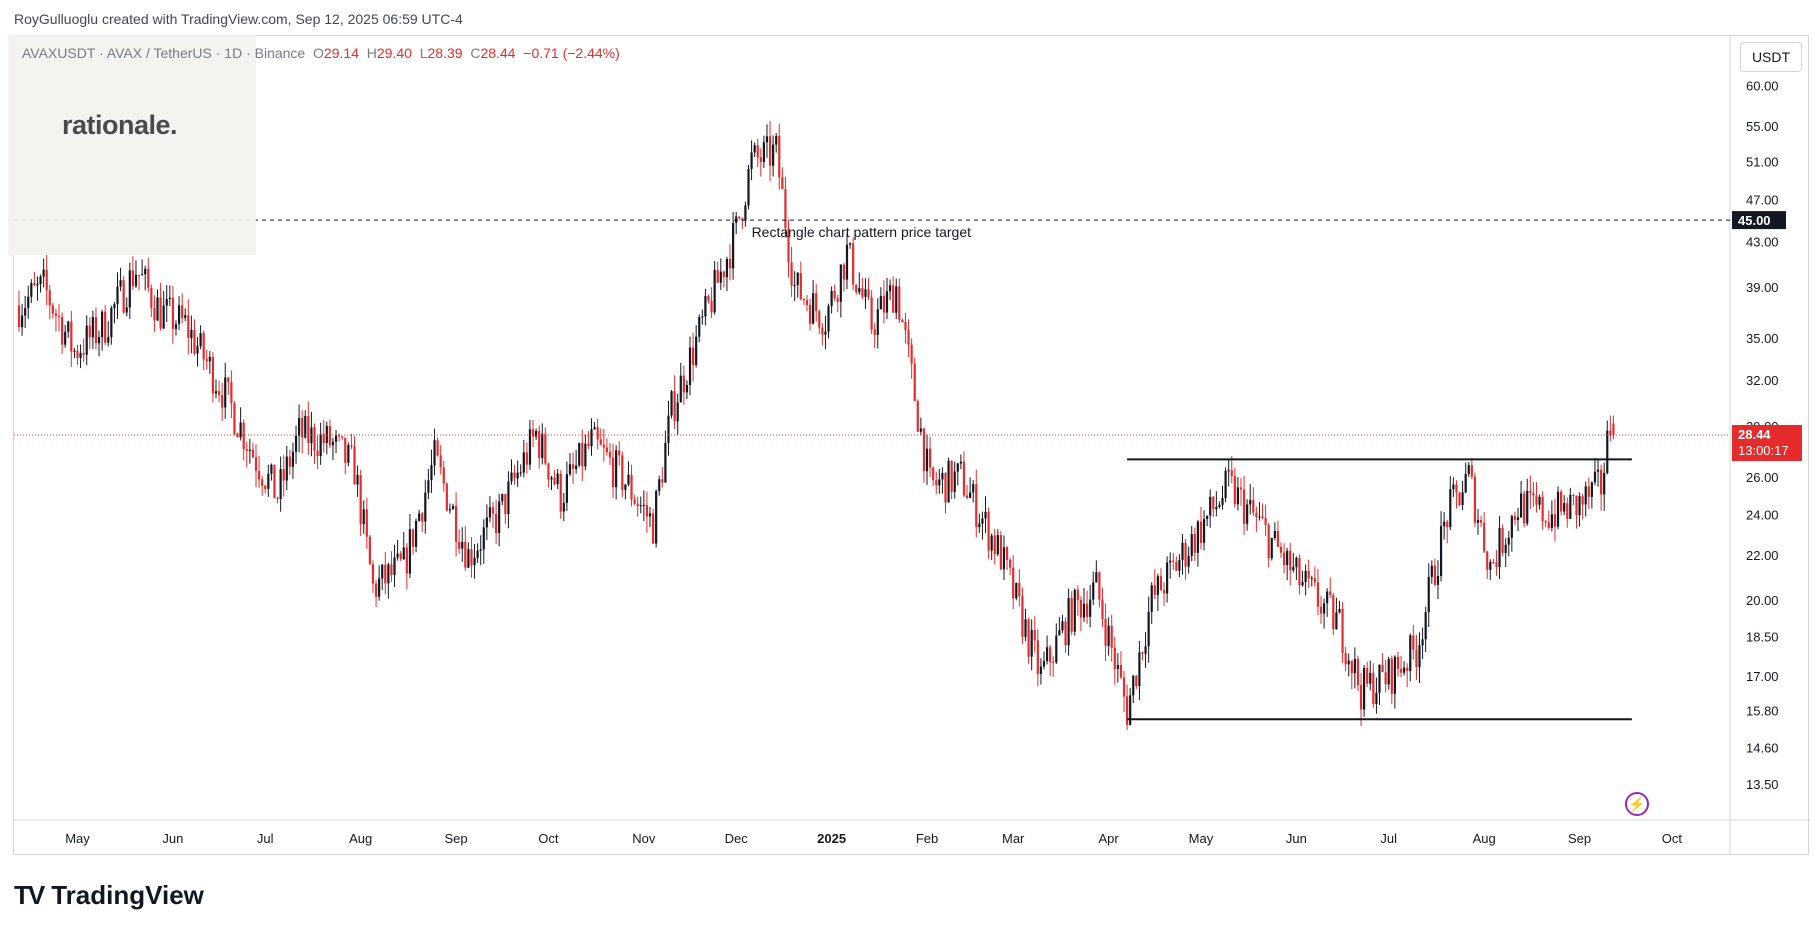 This screenshot has width=1814, height=928. I want to click on time-tick-label: Aug, so click(360, 838).